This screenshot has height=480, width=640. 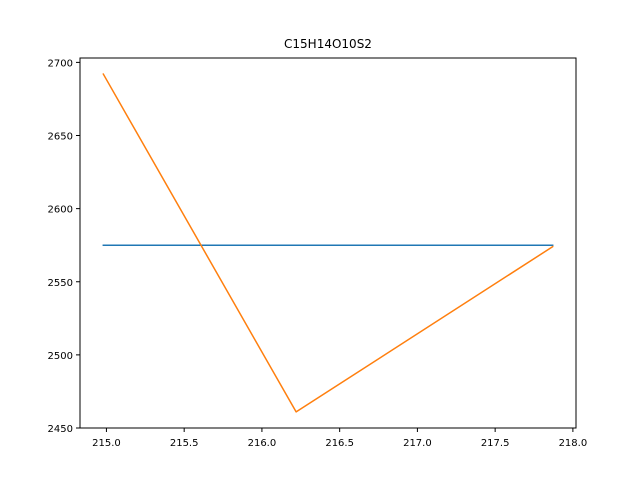 What do you see at coordinates (64, 246) in the screenshot?
I see `y-axis: 2450 2500 2550 2600 2650 2700` at bounding box center [64, 246].